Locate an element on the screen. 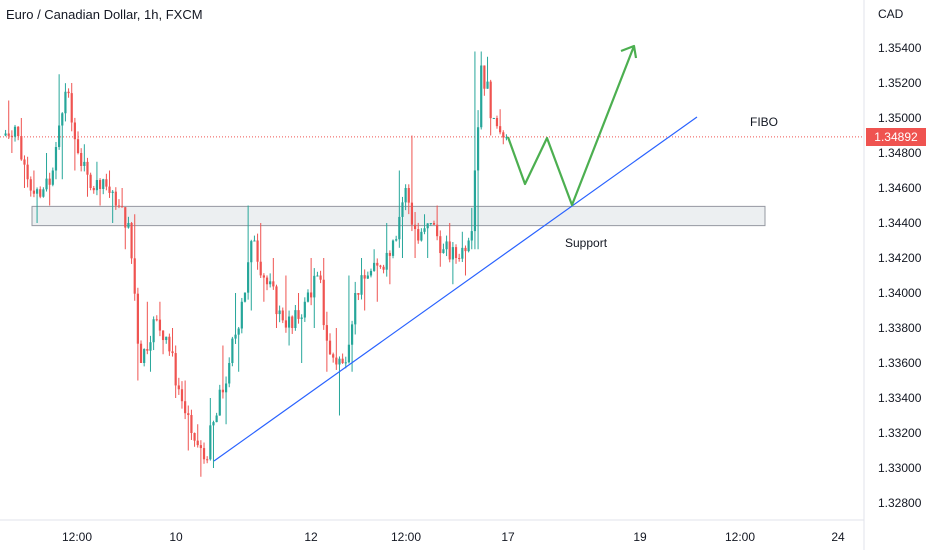 The image size is (932, 550). y-tick-label: 1.33000 is located at coordinates (900, 468).